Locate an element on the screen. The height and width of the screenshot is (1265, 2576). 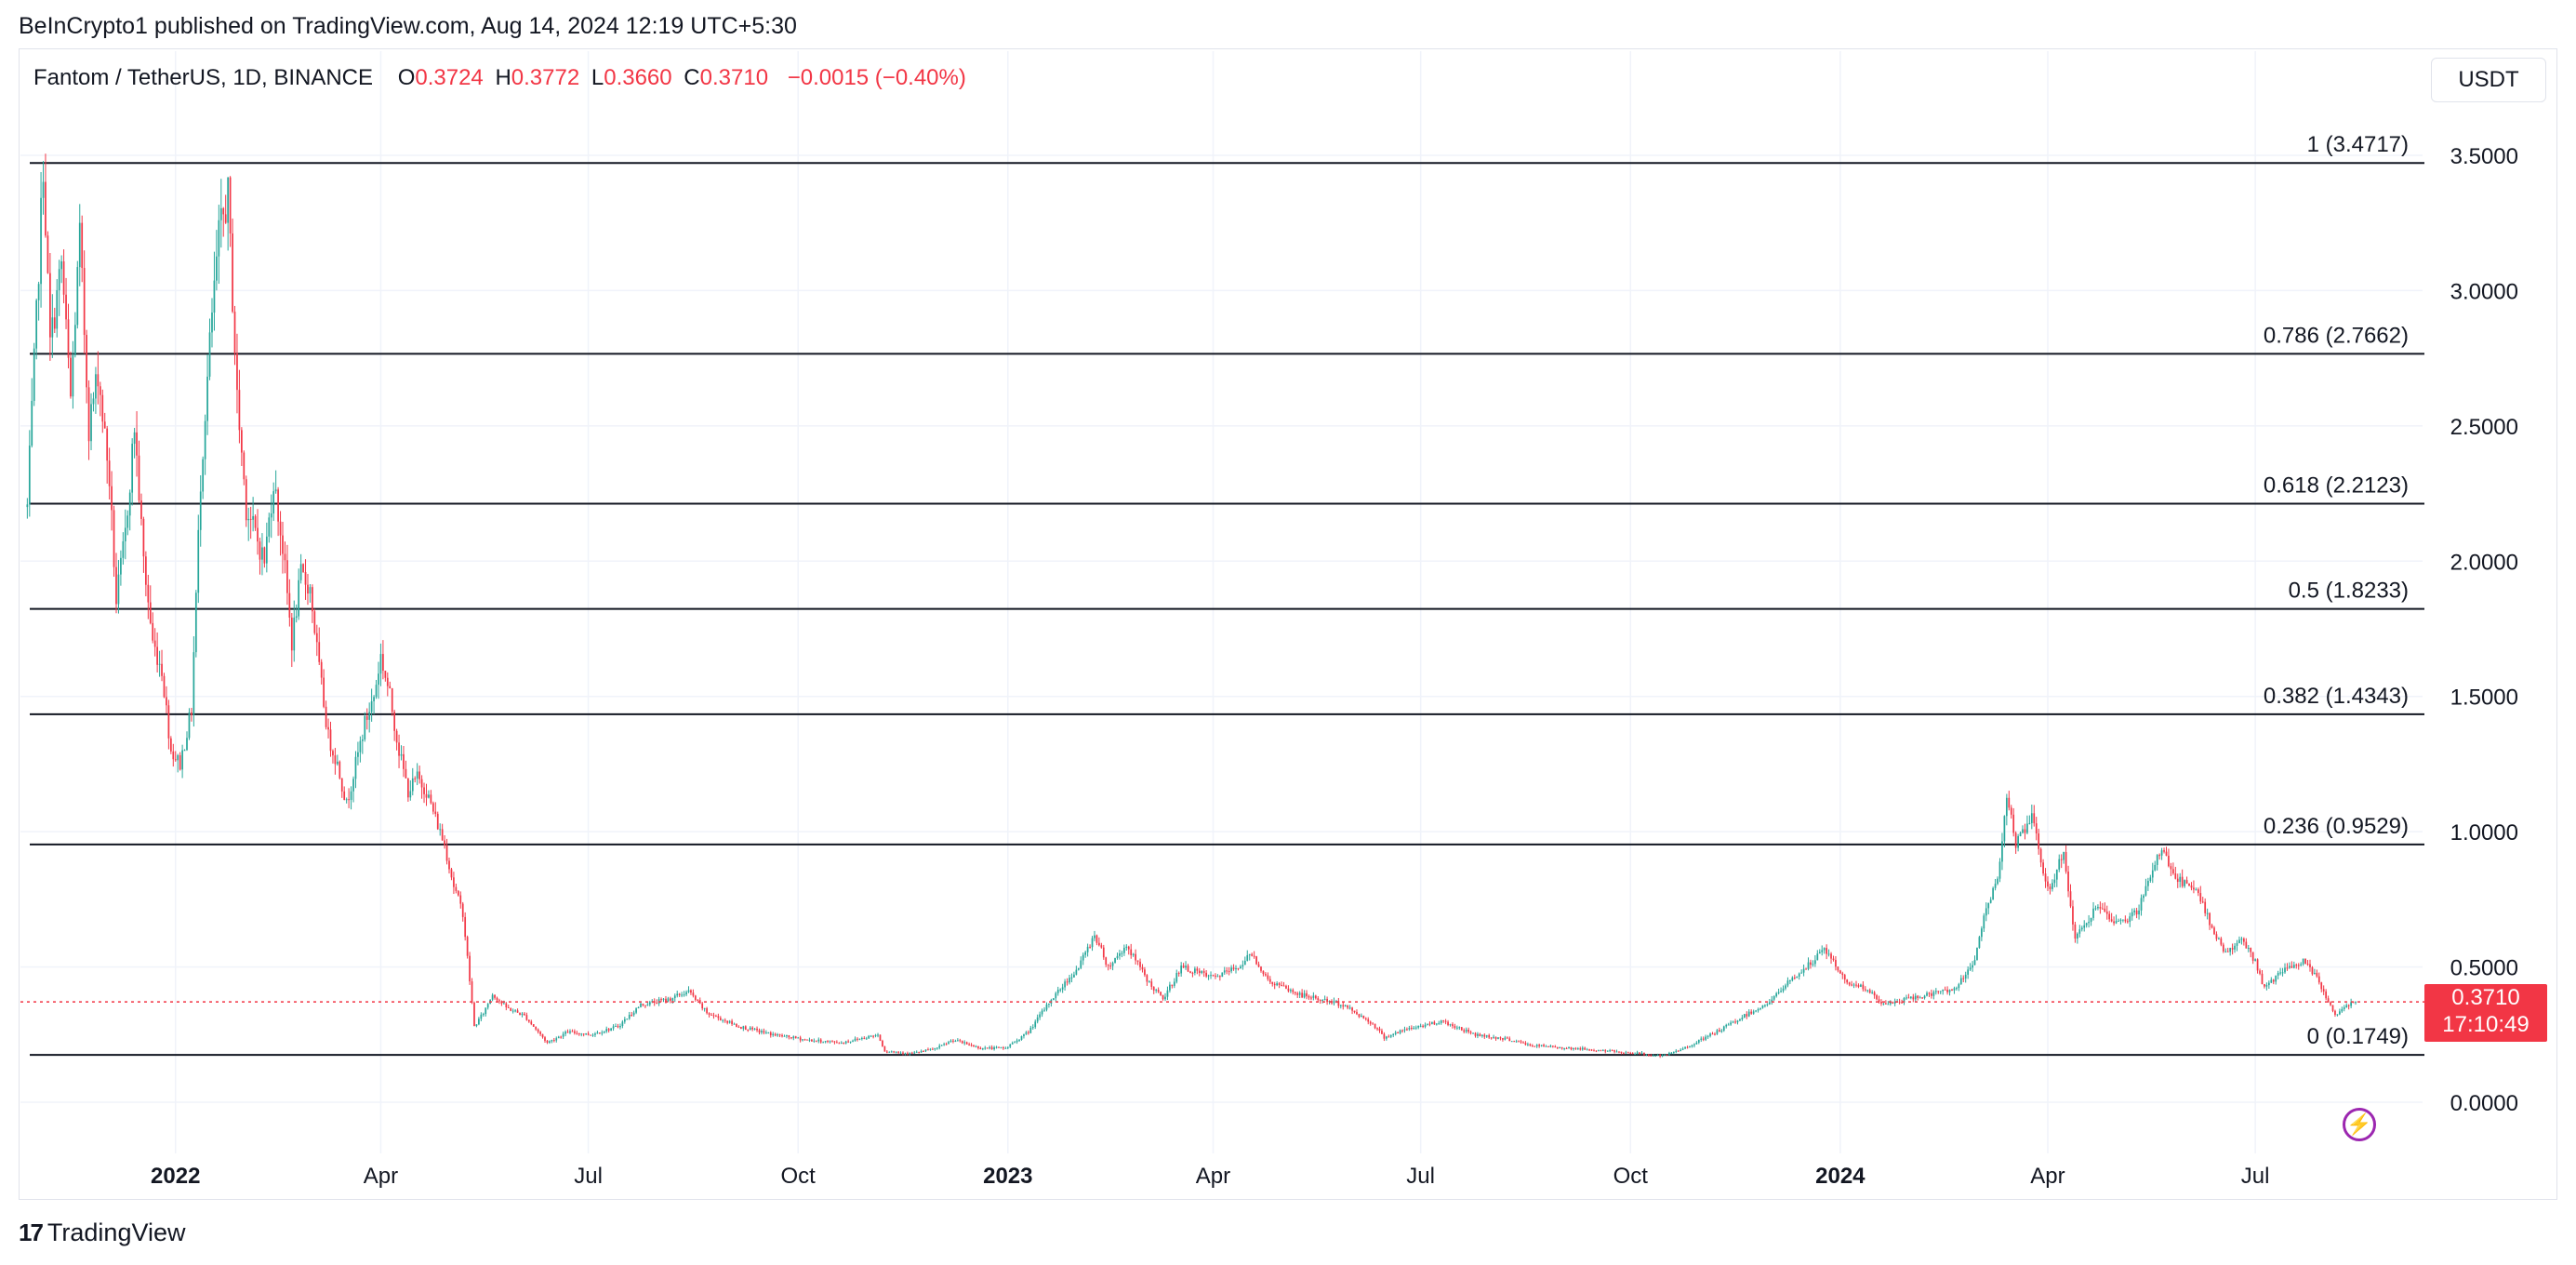
tradingview-logo: 17 TradingView is located at coordinates (102, 1232).